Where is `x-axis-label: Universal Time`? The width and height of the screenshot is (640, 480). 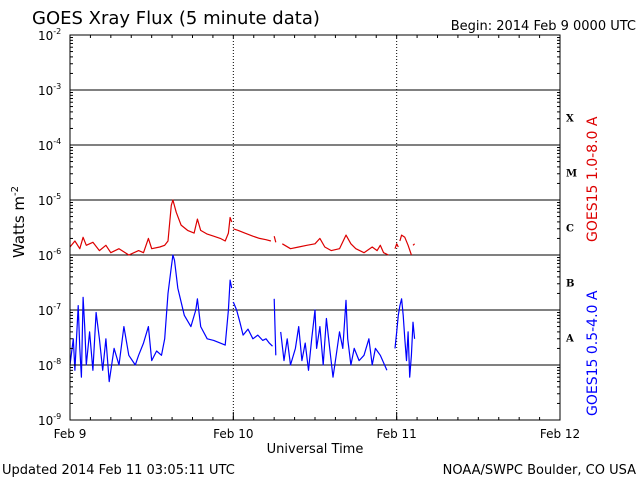
x-axis-label: Universal Time is located at coordinates (315, 449).